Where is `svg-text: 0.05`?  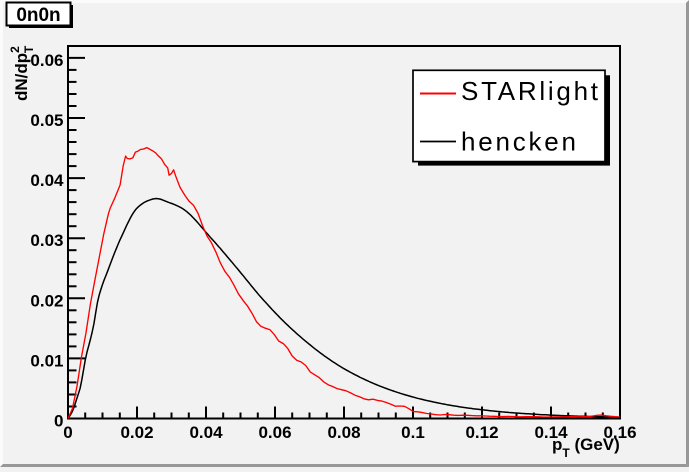 svg-text: 0.05 is located at coordinates (46, 120).